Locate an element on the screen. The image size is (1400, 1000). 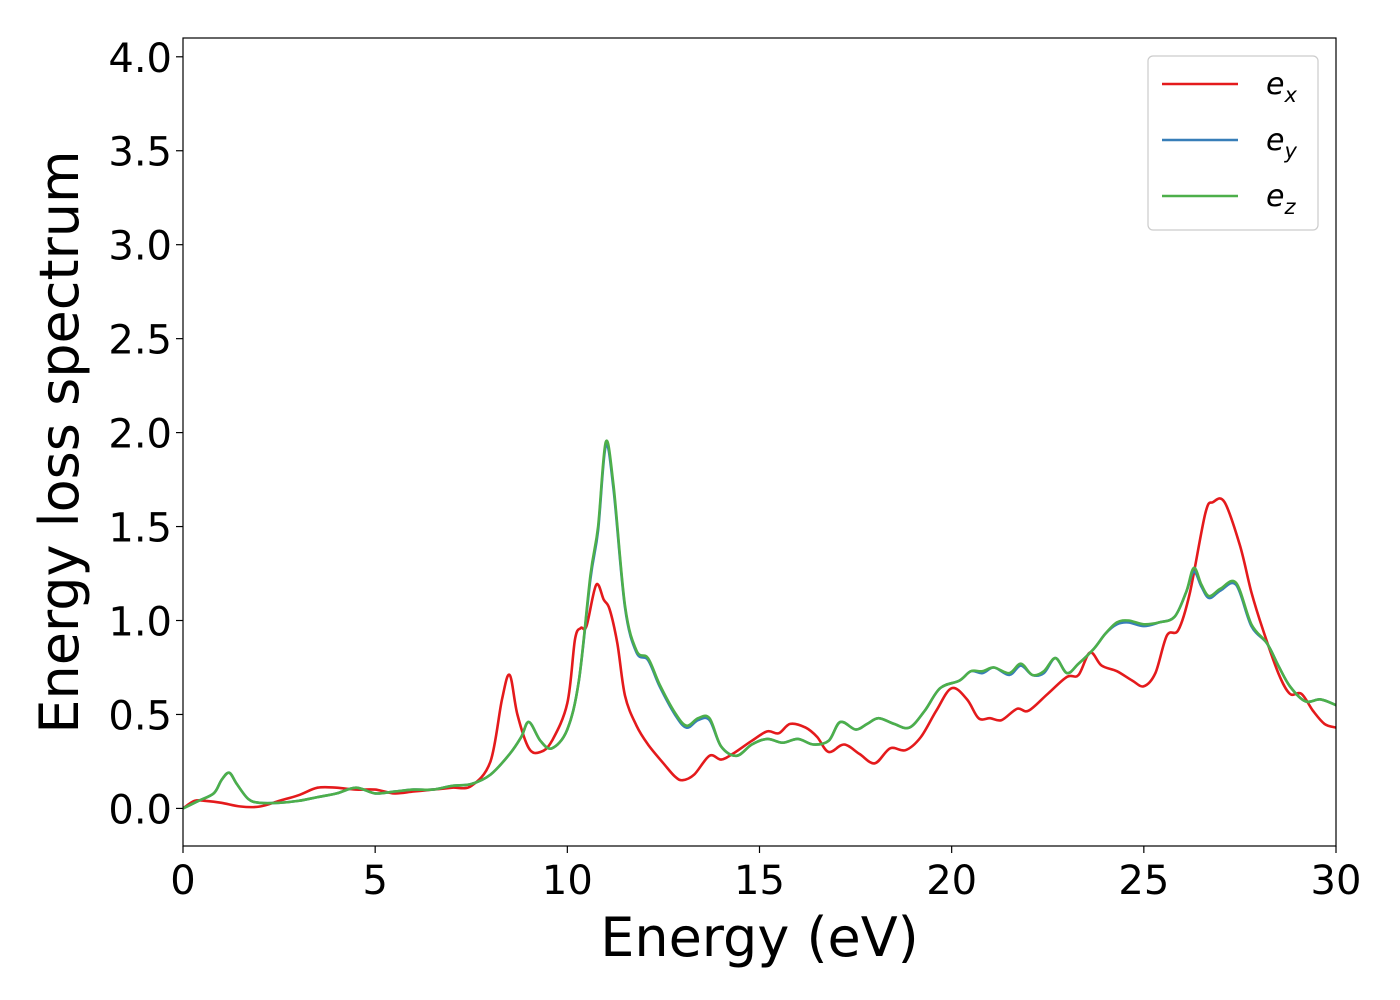
y-tick-label: 3.5 is located at coordinates (140, 153).